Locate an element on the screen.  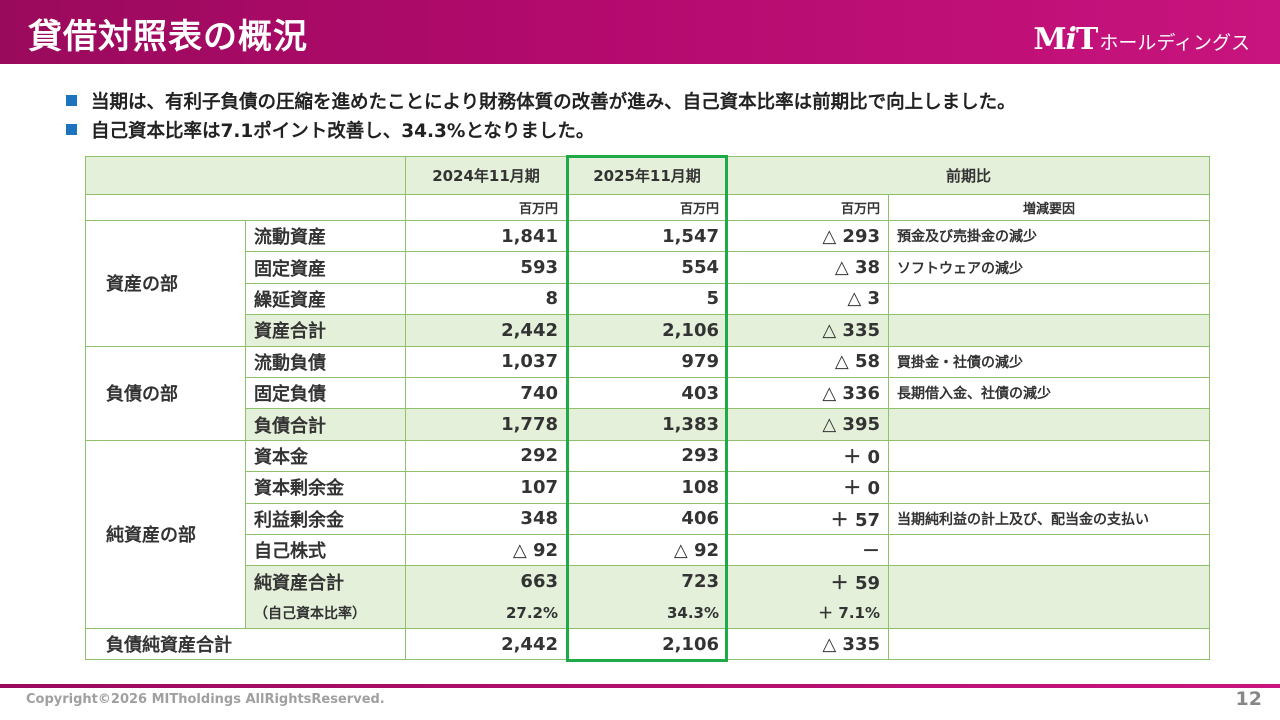
row-curr: 108 is located at coordinates (647, 487).